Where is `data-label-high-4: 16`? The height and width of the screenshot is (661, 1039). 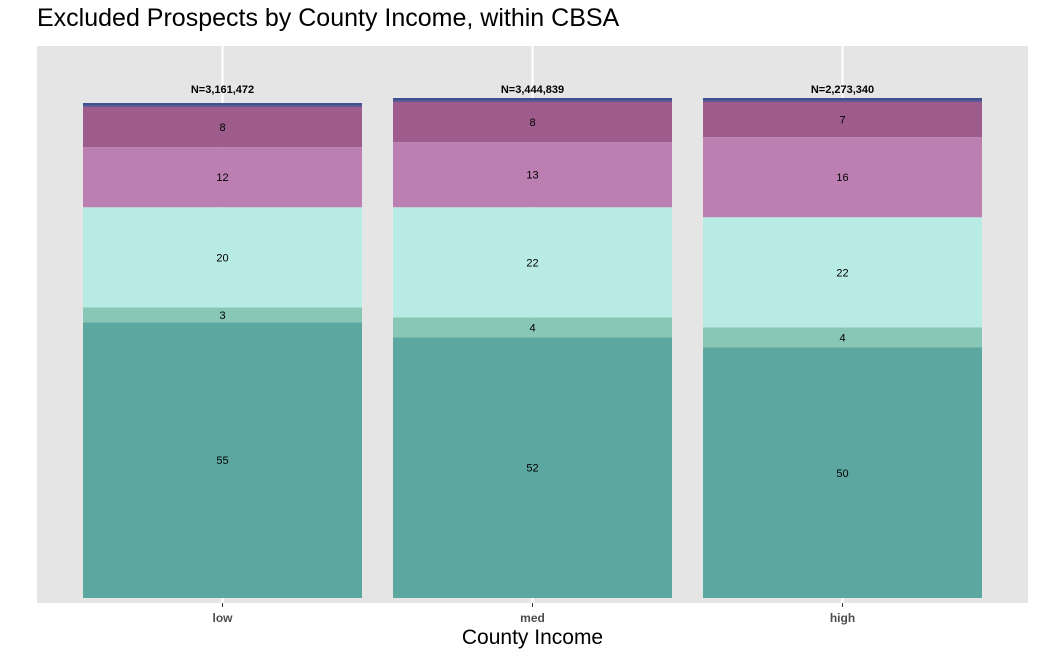 data-label-high-4: 16 is located at coordinates (842, 178).